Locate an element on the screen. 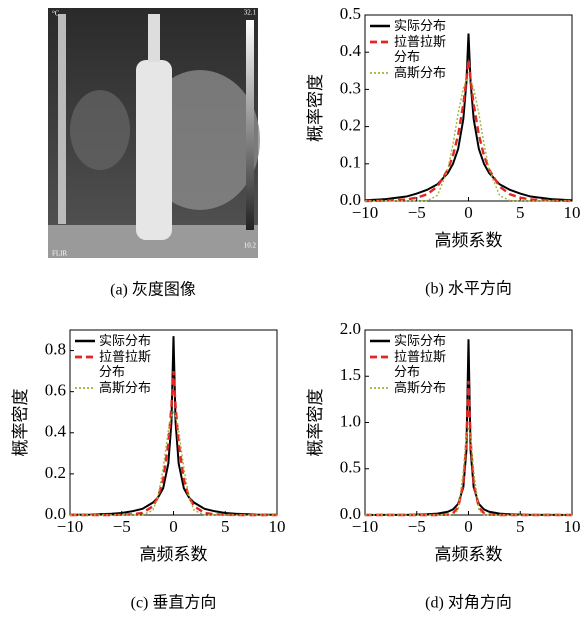 The width and height of the screenshot is (583, 621). max-label: 32.1 is located at coordinates (250, 13).